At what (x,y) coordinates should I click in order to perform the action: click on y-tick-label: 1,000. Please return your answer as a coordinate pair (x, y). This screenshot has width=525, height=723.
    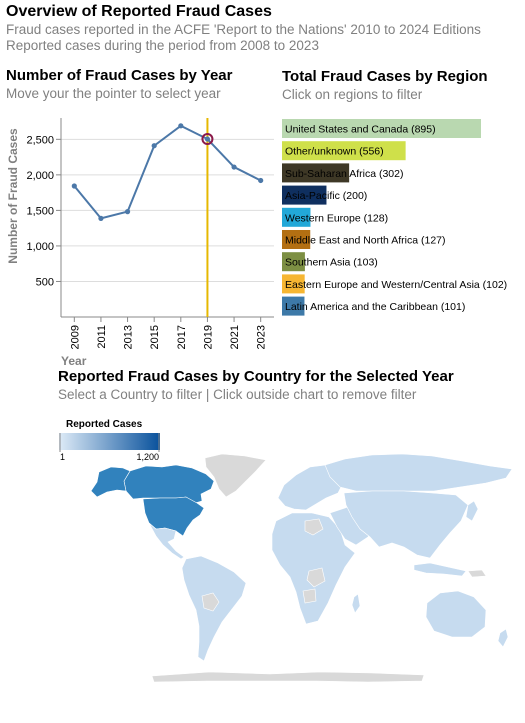
    Looking at the image, I should click on (40, 247).